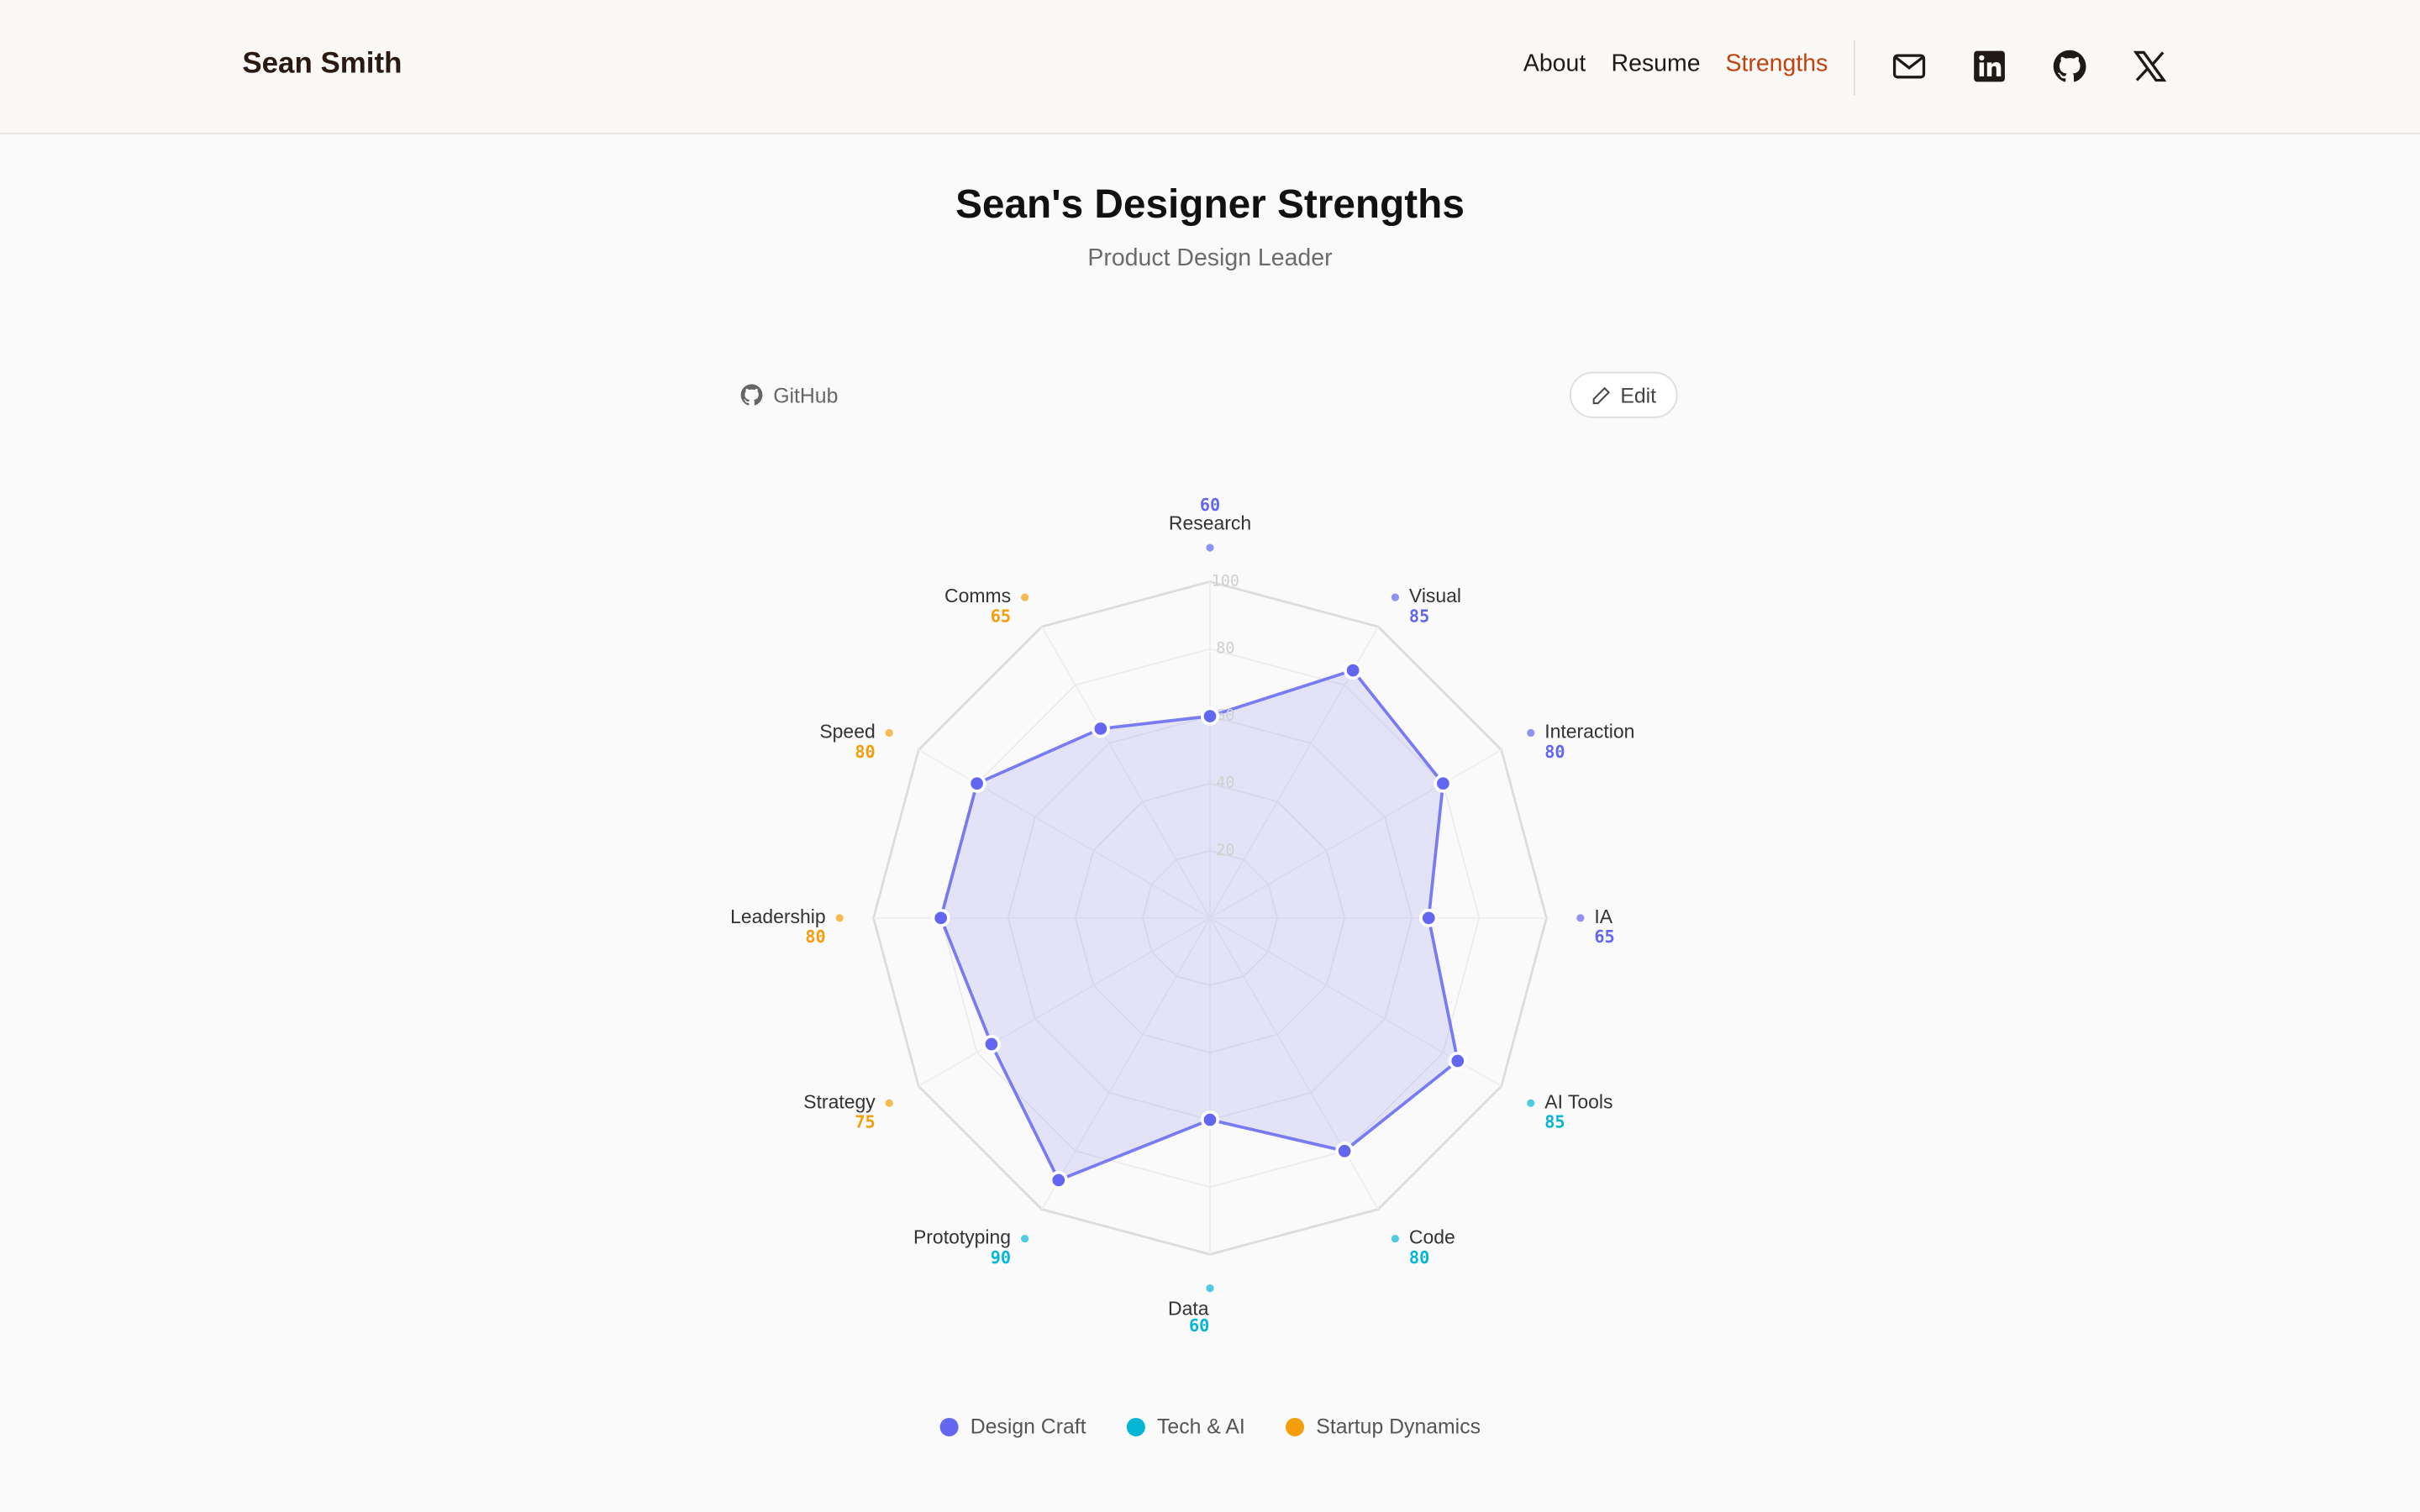 The height and width of the screenshot is (1512, 2420). What do you see at coordinates (806, 395) in the screenshot?
I see `github-label: GitHub` at bounding box center [806, 395].